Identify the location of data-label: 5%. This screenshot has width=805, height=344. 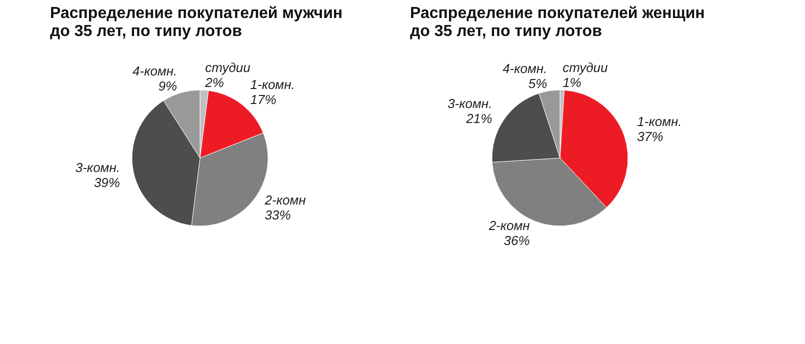
(538, 84).